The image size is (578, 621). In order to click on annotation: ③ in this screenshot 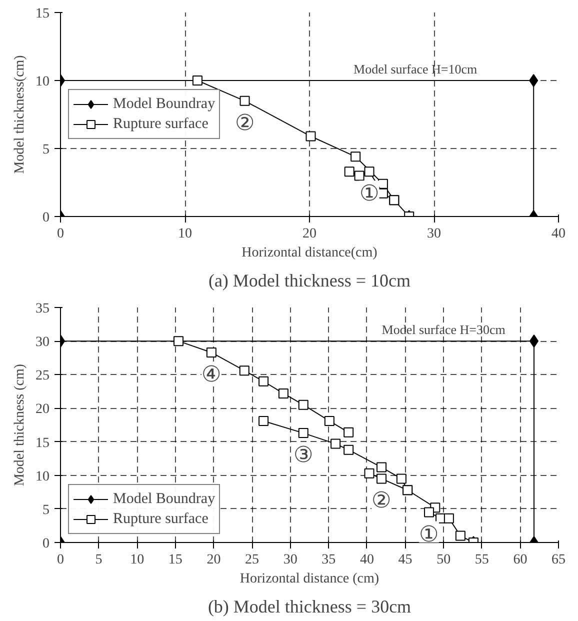, I will do `click(303, 455)`.